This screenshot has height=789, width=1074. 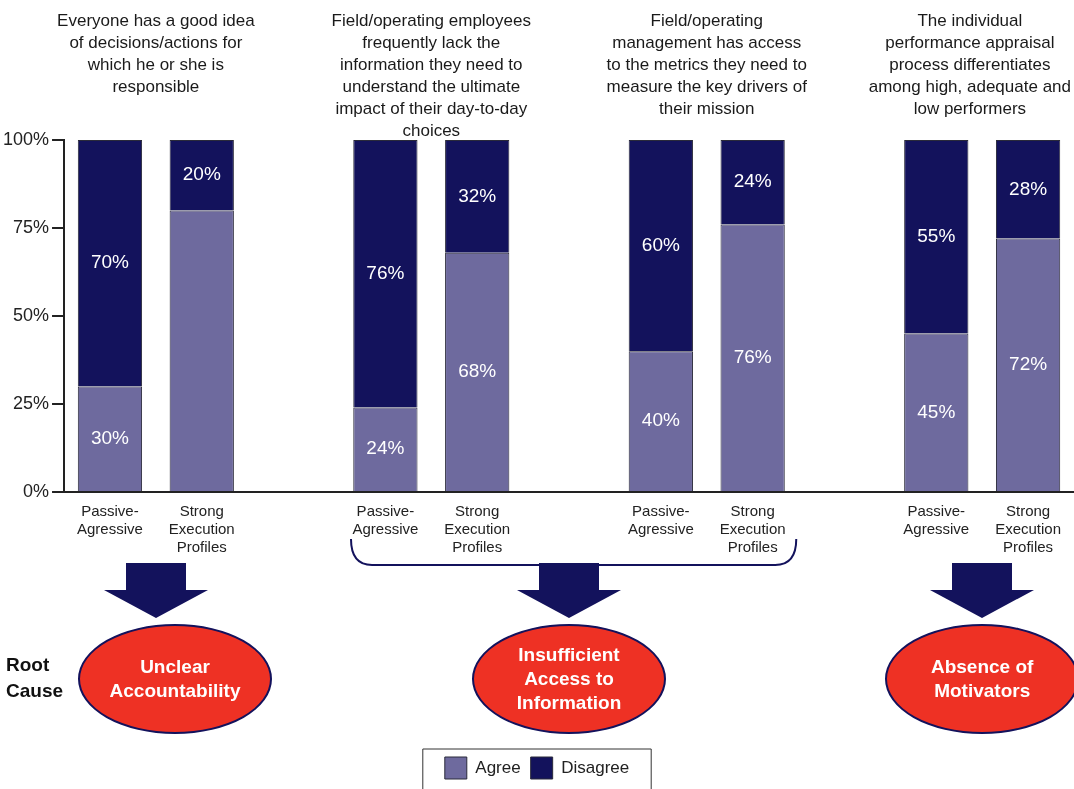 I want to click on y-tick-label: 100%, so click(x=26, y=138).